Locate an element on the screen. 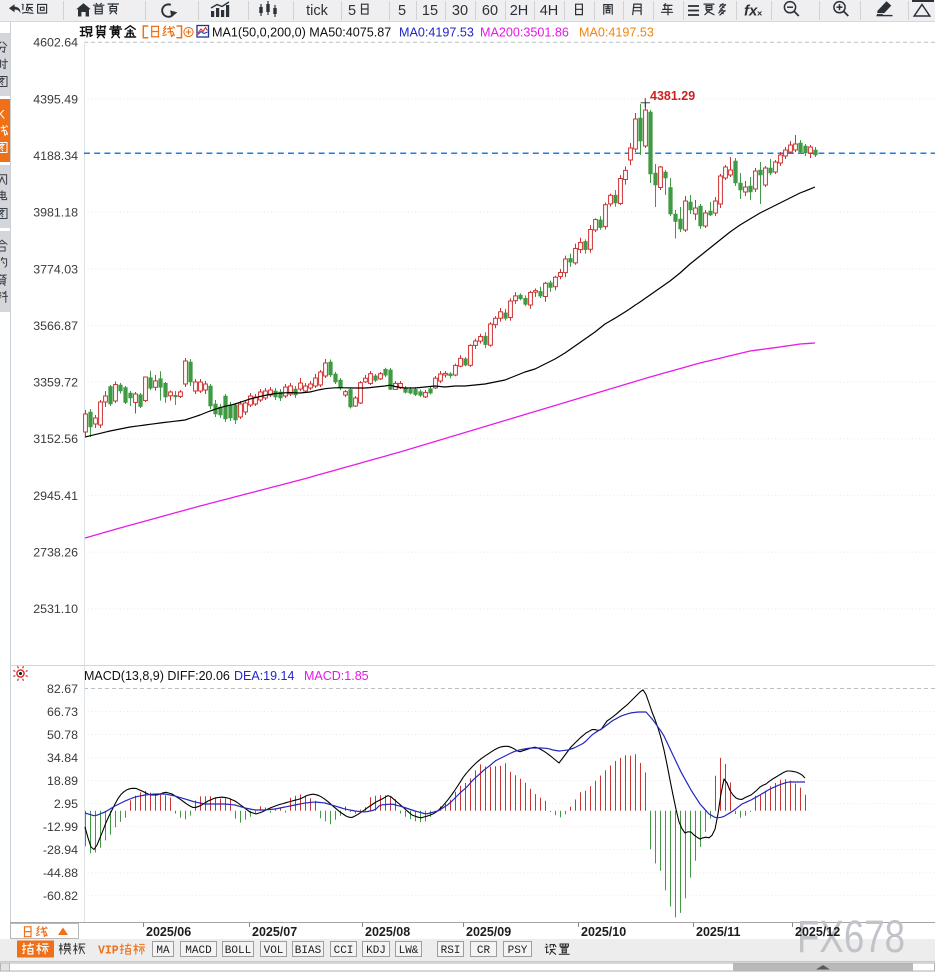 Image resolution: width=935 pixels, height=972 pixels. svg-text: 4188.34 is located at coordinates (55, 156).